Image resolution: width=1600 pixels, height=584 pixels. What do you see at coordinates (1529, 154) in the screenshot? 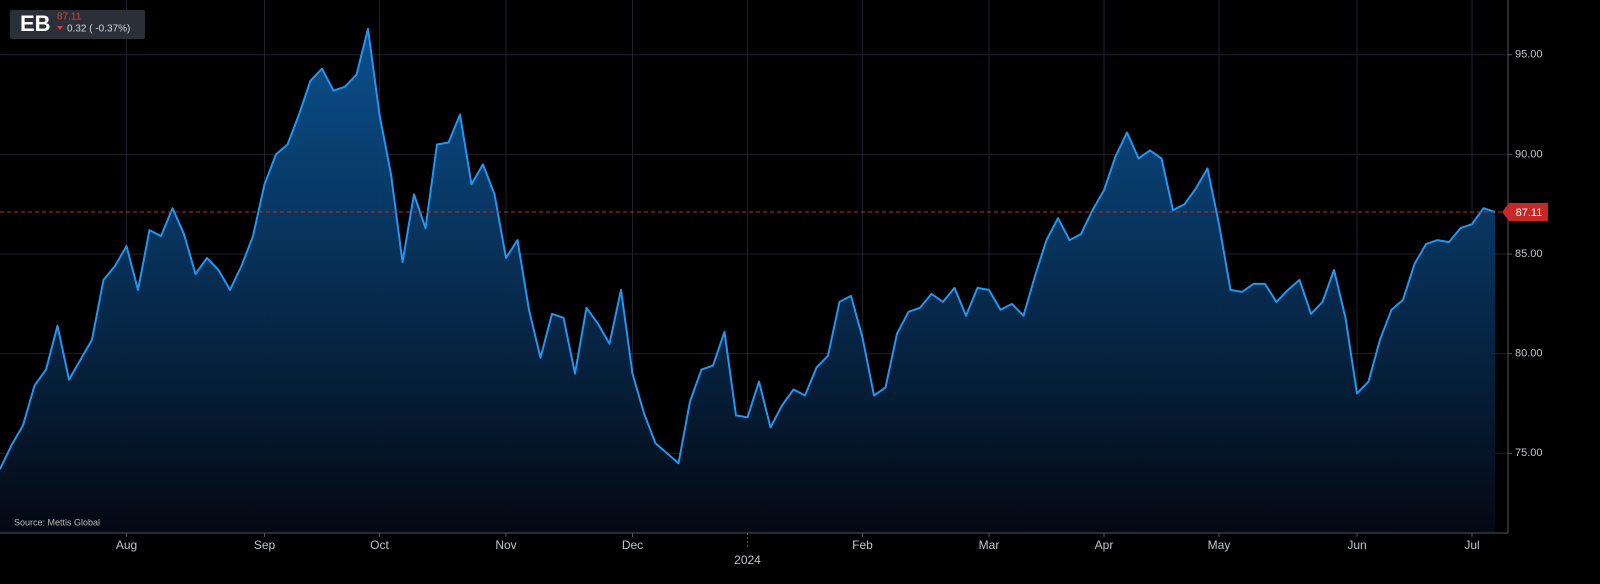
I see `y-tick-label: 90.00` at bounding box center [1529, 154].